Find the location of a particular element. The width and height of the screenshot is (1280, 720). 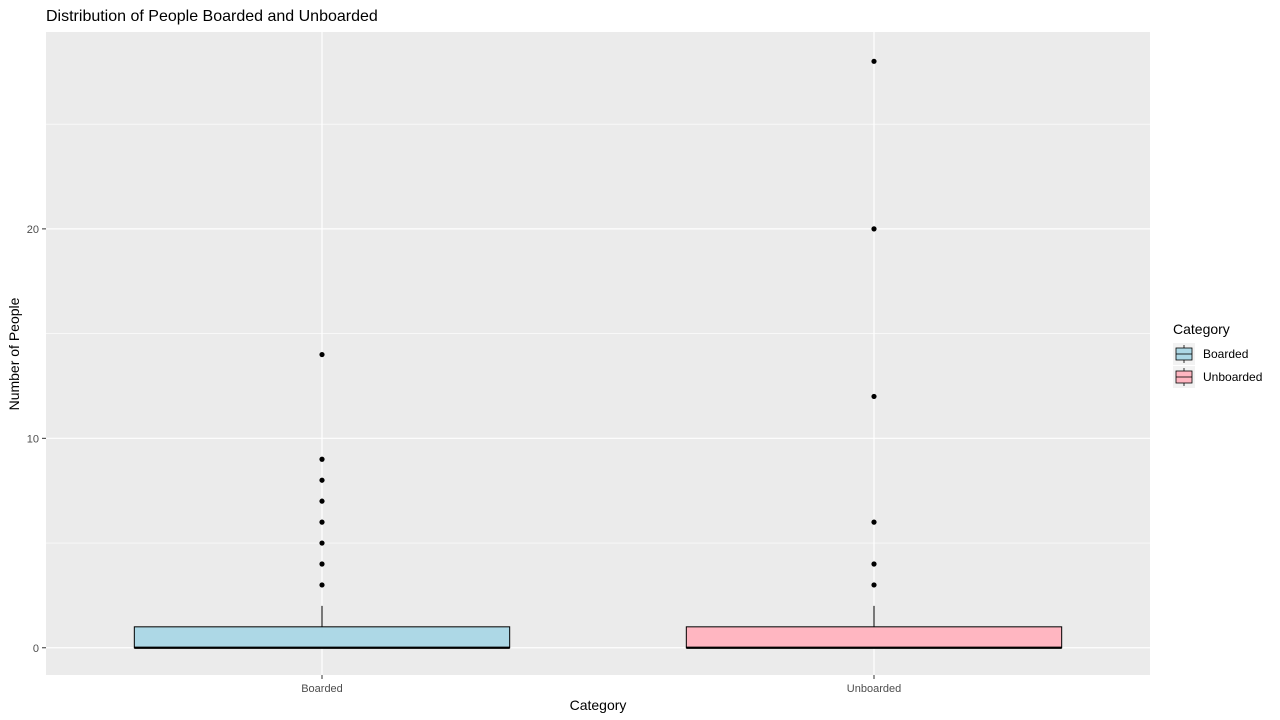

x-tick-label: Unboarded is located at coordinates (874, 689).